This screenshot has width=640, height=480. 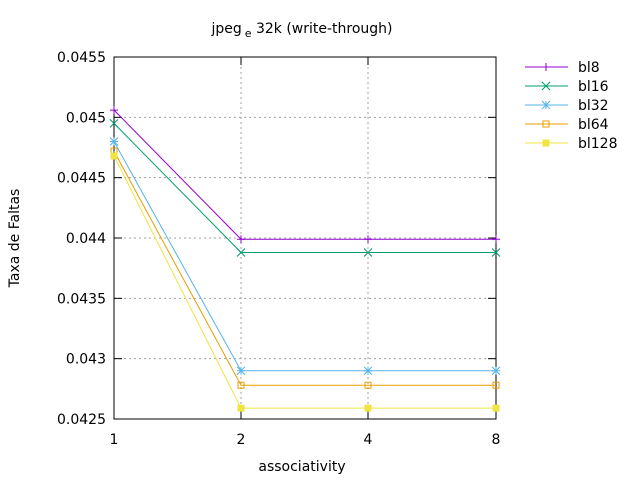 I want to click on legend-item-bl32: bl32, so click(x=567, y=106).